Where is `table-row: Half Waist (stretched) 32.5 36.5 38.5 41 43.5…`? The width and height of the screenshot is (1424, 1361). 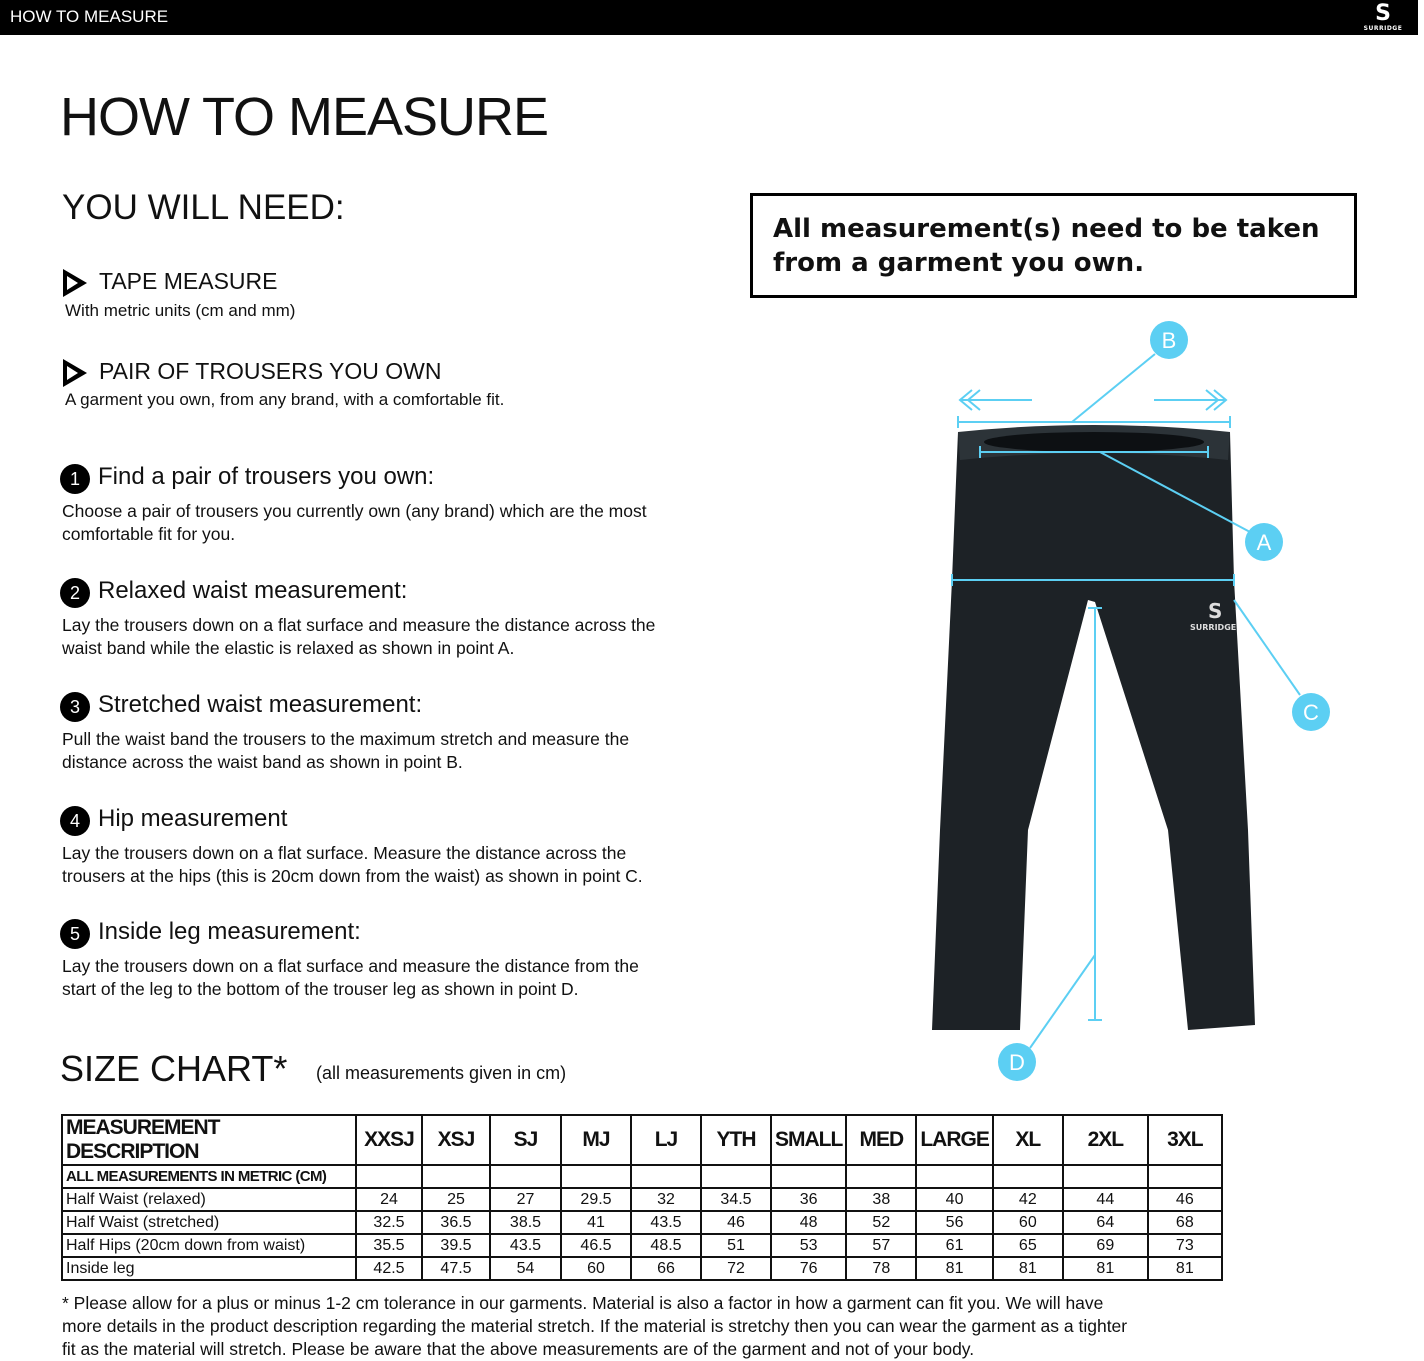 table-row: Half Waist (stretched) 32.5 36.5 38.5 41 43.5… is located at coordinates (642, 1222).